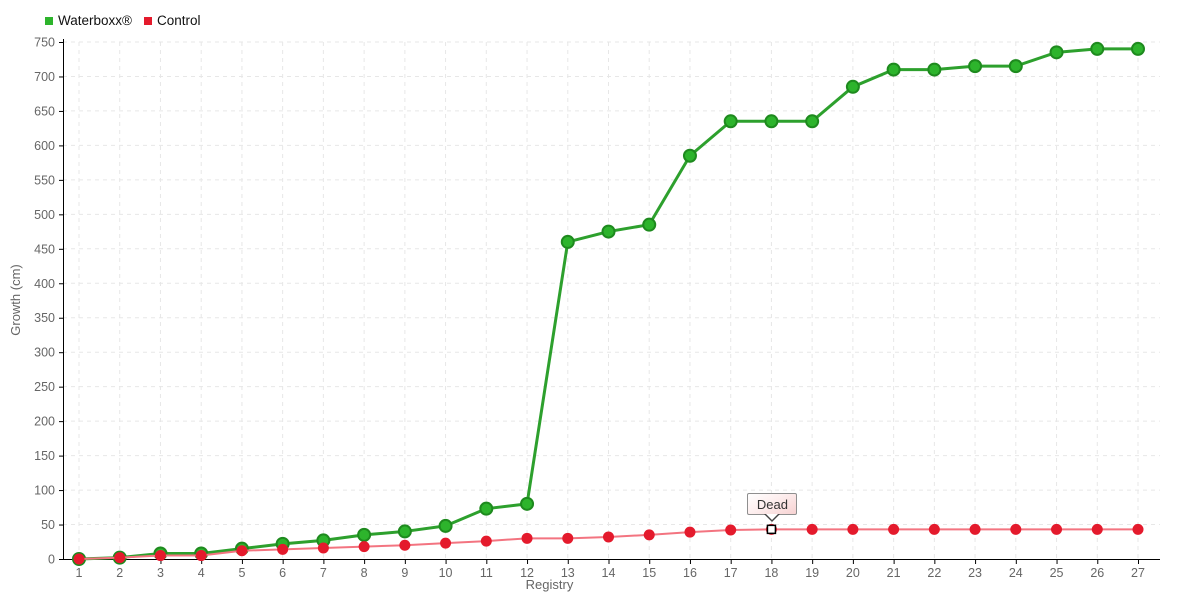 Image resolution: width=1180 pixels, height=600 pixels. I want to click on x-tick-label: 10, so click(446, 573).